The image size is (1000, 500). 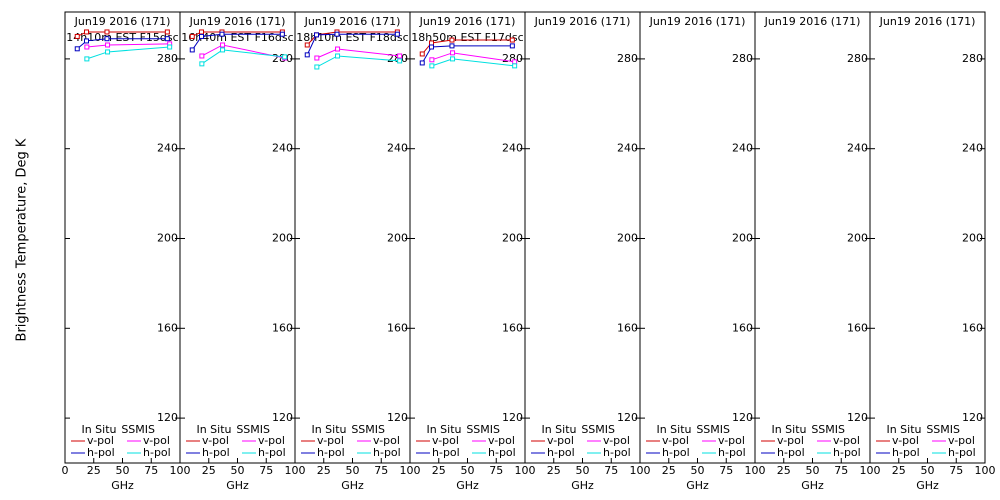 What do you see at coordinates (122, 37) in the screenshot?
I see `panel-subtitle: 14h10m EST F15dsc` at bounding box center [122, 37].